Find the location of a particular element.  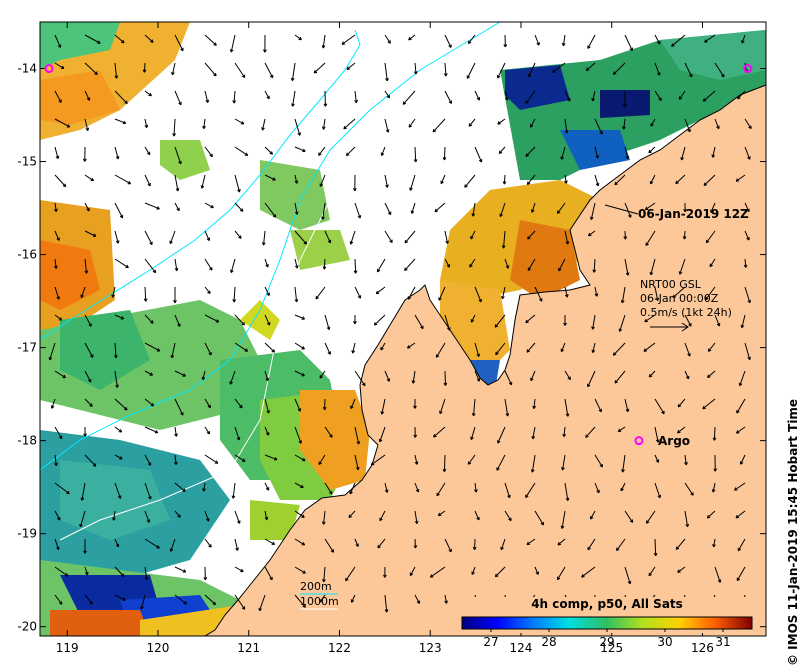

x-tick-label: 122 is located at coordinates (339, 648).